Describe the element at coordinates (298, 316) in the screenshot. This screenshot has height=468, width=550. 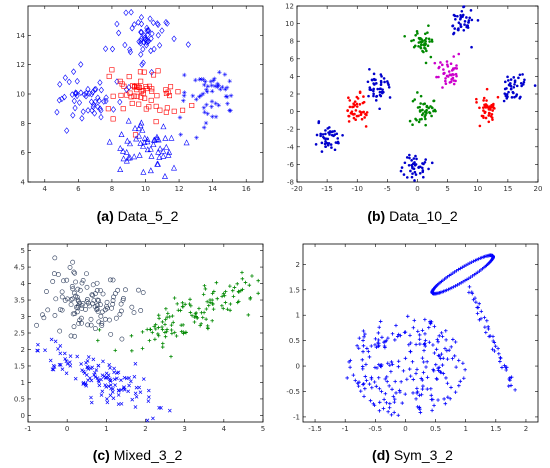
I see `y-tick-label: 1` at that location.